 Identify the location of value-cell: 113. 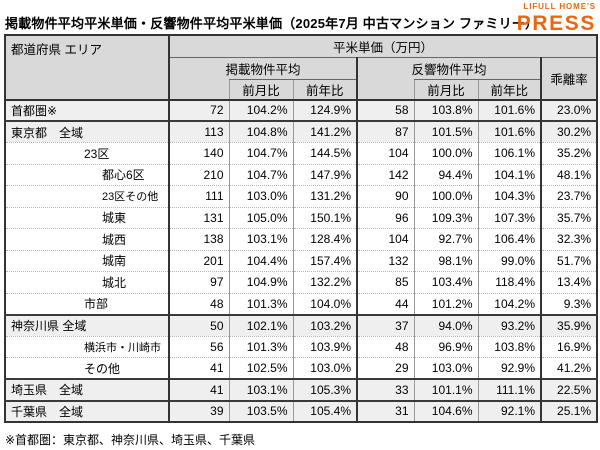
(199, 131).